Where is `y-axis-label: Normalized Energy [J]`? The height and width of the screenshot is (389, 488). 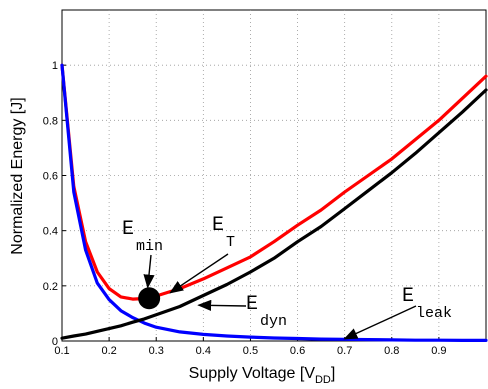
y-axis-label: Normalized Energy [J] is located at coordinates (17, 175).